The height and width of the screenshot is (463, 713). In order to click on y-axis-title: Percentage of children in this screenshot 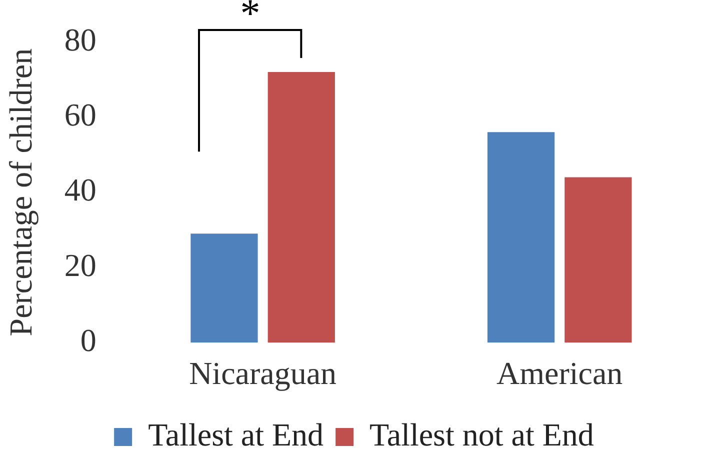, I will do `click(20, 192)`.